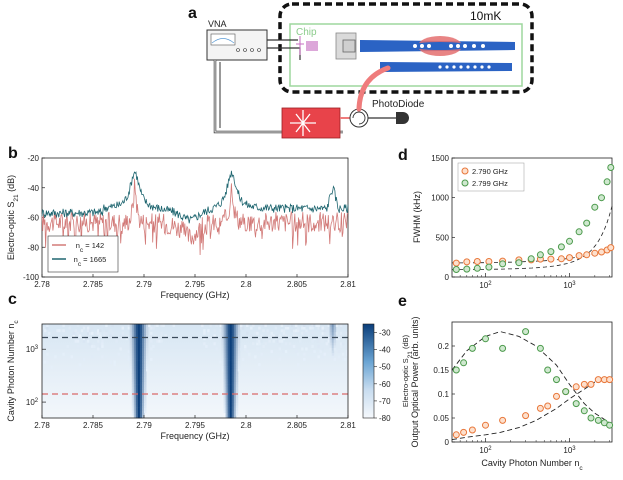 This screenshot has height=480, width=623. What do you see at coordinates (441, 418) in the screenshot?
I see `y-tick-label: 0.05` at bounding box center [441, 418].